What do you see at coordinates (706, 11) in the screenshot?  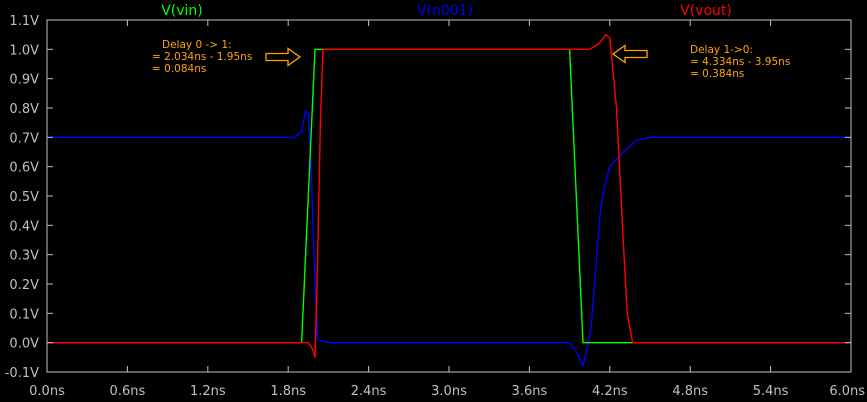 I see `legend-label: V(vout)` at bounding box center [706, 11].